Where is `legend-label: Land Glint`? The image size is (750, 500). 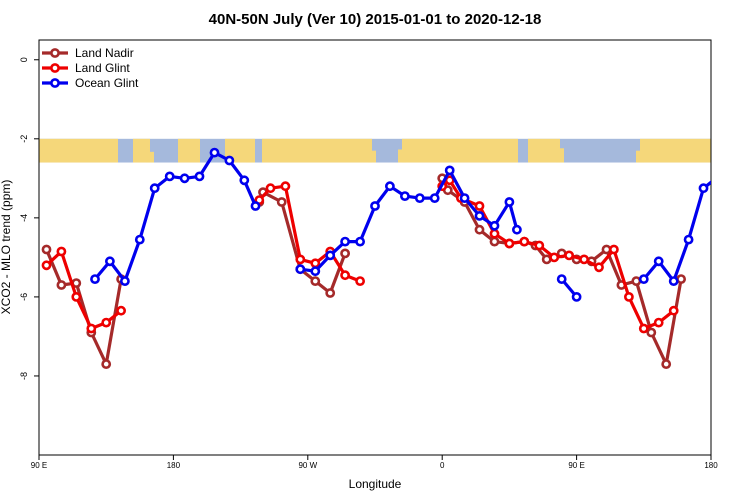
legend-label: Land Glint is located at coordinates (102, 68).